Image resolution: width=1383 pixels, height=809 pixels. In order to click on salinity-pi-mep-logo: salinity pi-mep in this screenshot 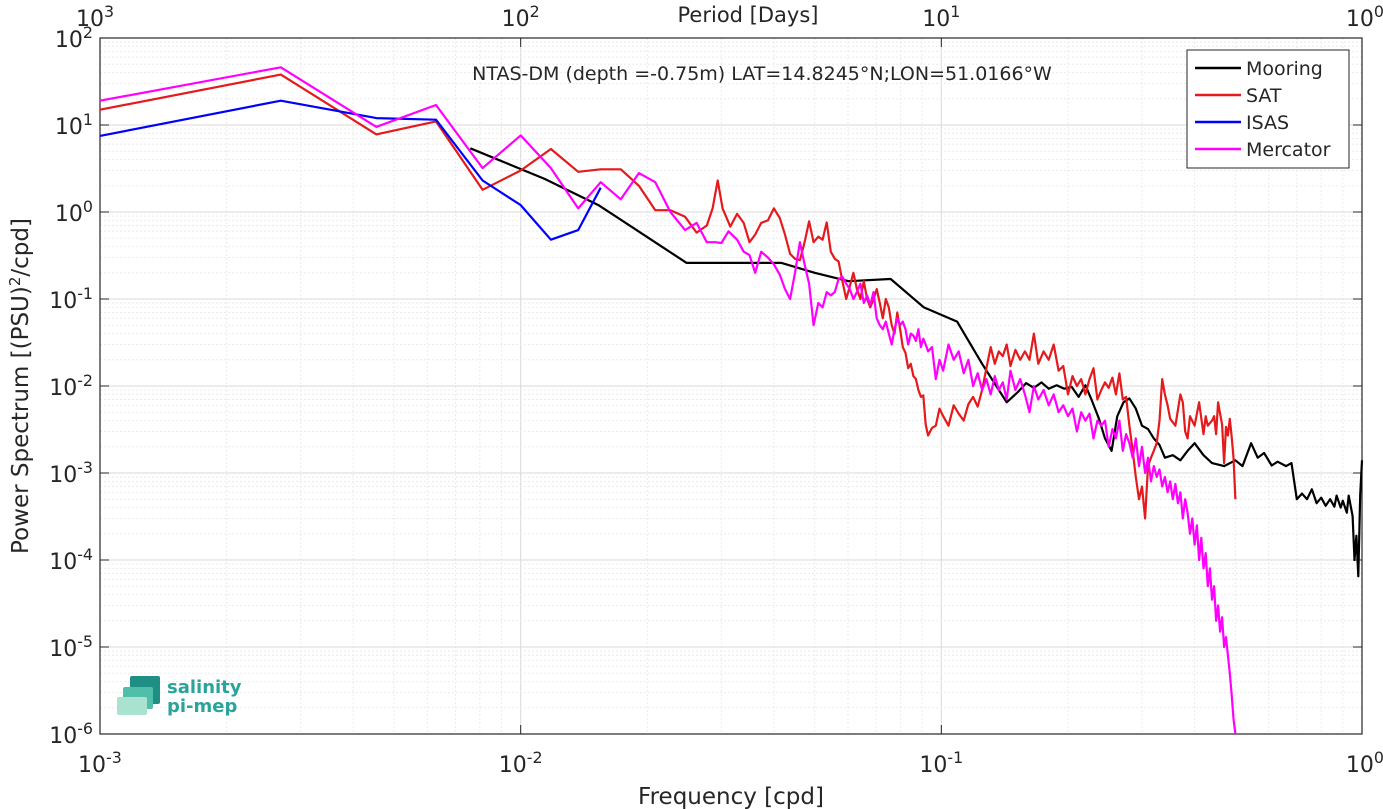, I will do `click(179, 696)`.